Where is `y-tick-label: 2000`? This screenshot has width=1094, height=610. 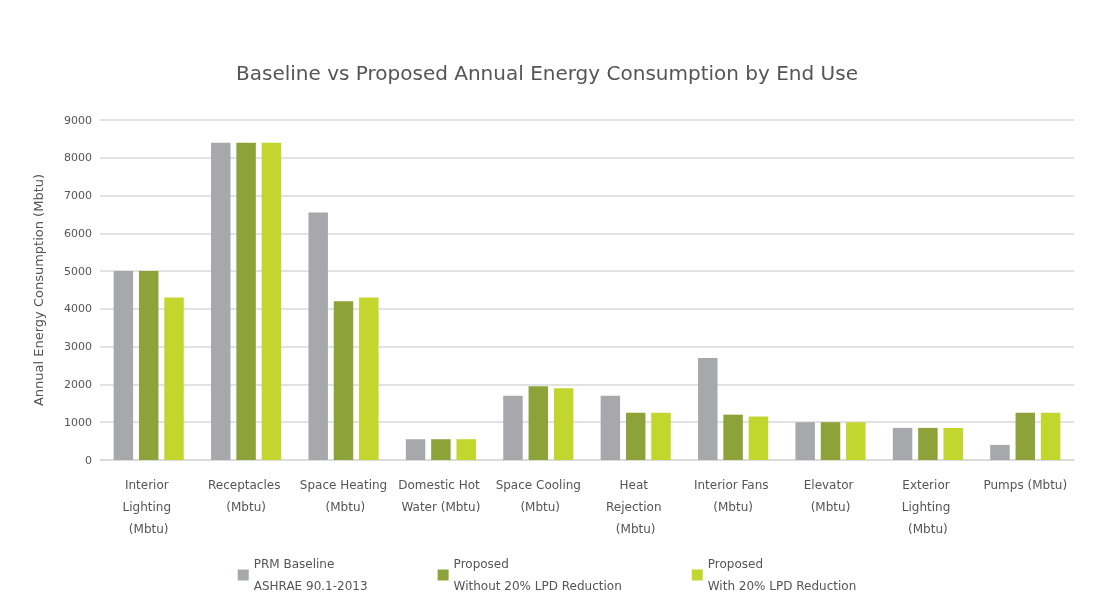 y-tick-label: 2000 is located at coordinates (78, 384).